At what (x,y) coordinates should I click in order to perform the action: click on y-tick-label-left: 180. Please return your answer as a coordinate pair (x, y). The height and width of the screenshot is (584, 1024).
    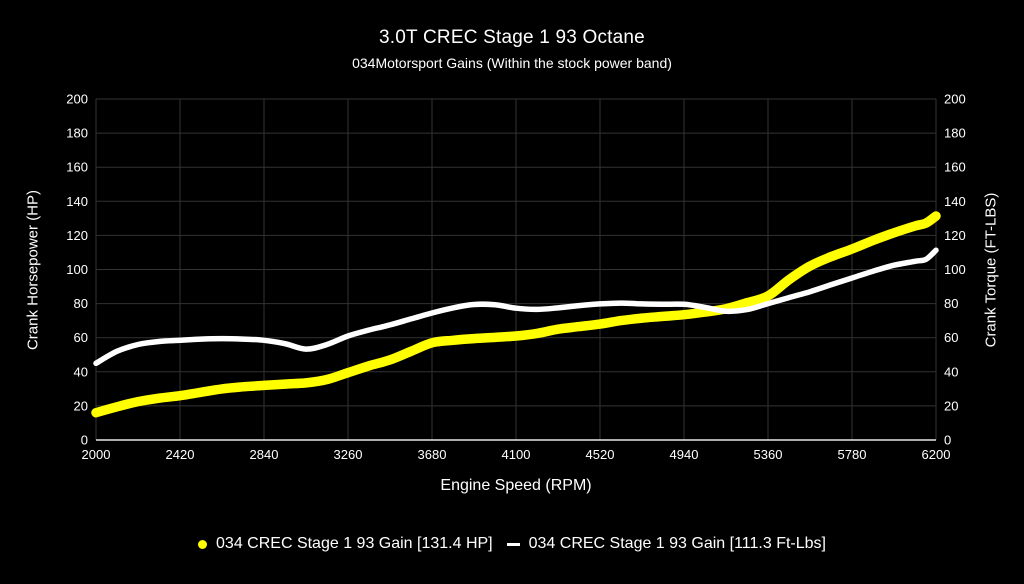
    Looking at the image, I should click on (77, 133).